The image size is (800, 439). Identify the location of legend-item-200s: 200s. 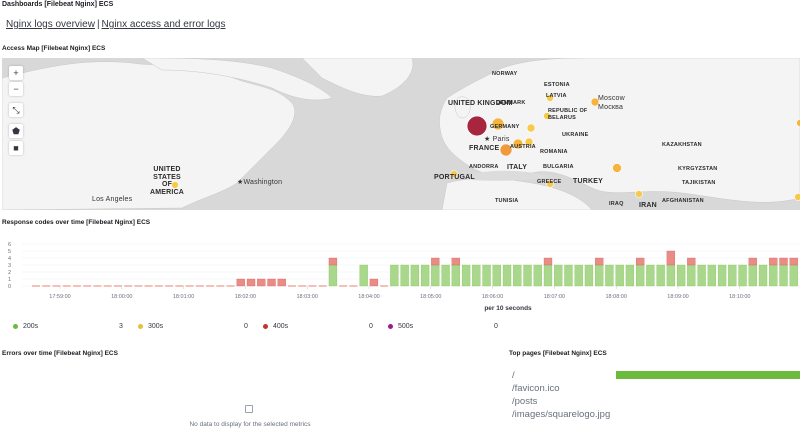
(25, 326).